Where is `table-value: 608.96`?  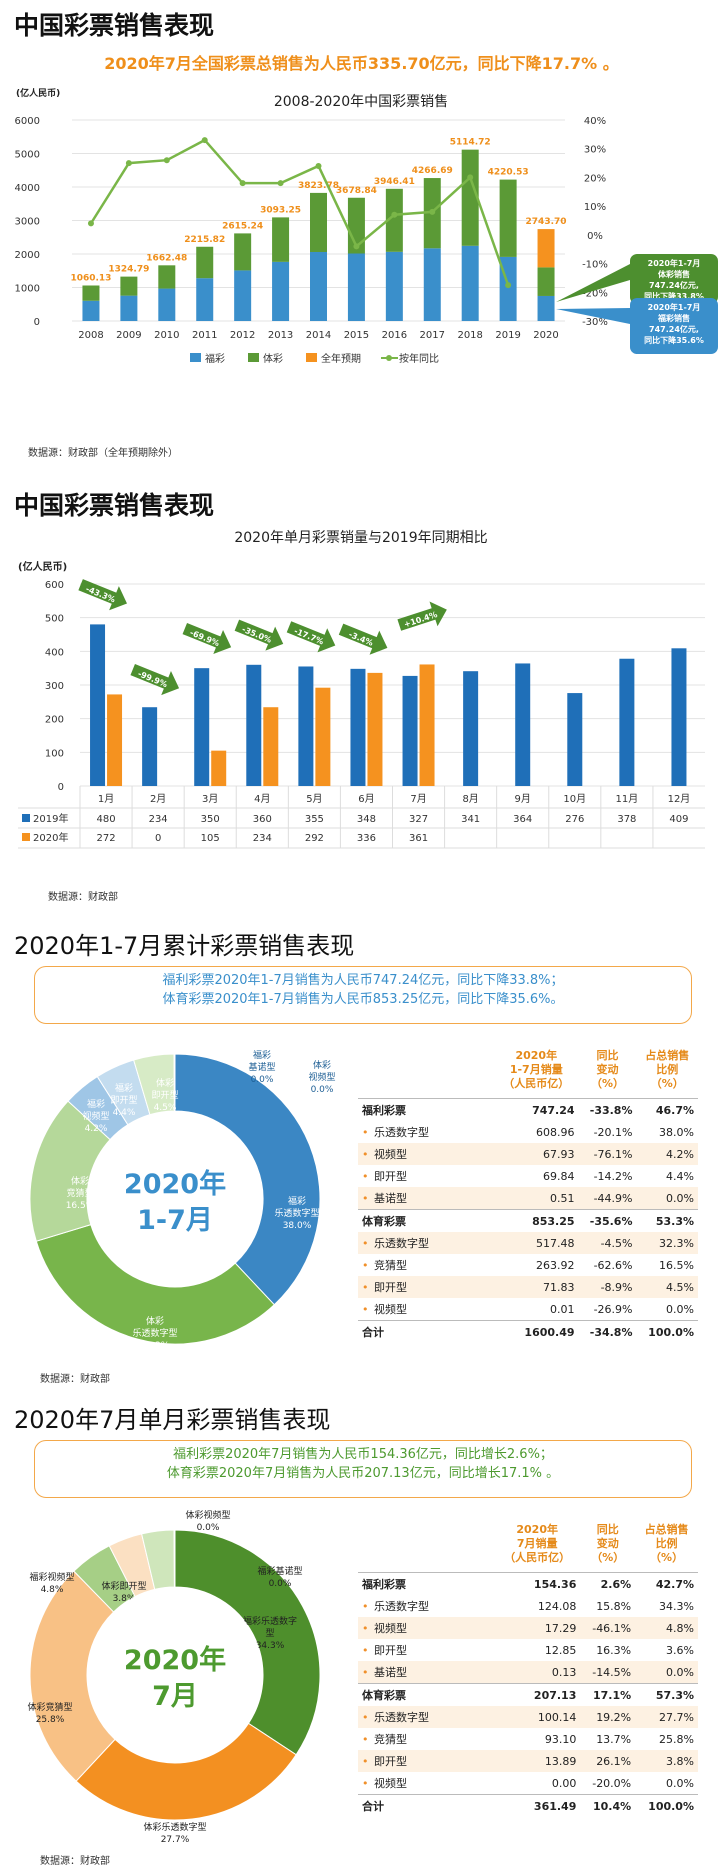 table-value: 608.96 is located at coordinates (555, 1132).